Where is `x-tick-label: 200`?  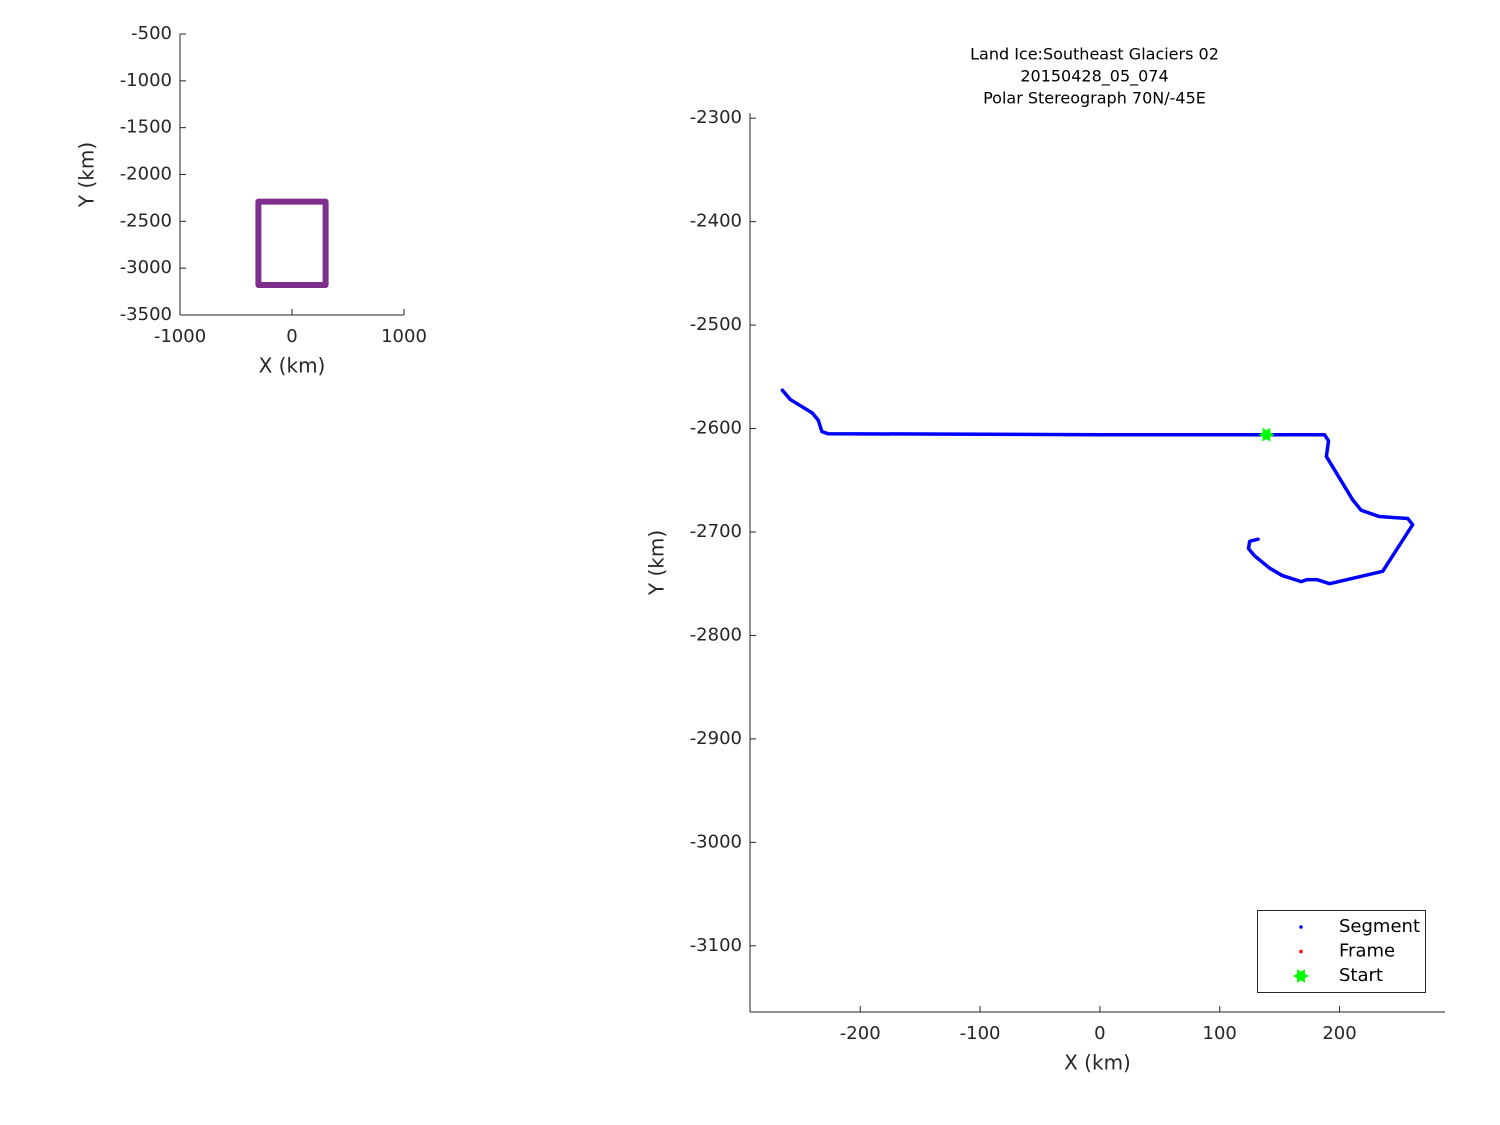 x-tick-label: 200 is located at coordinates (1339, 1033).